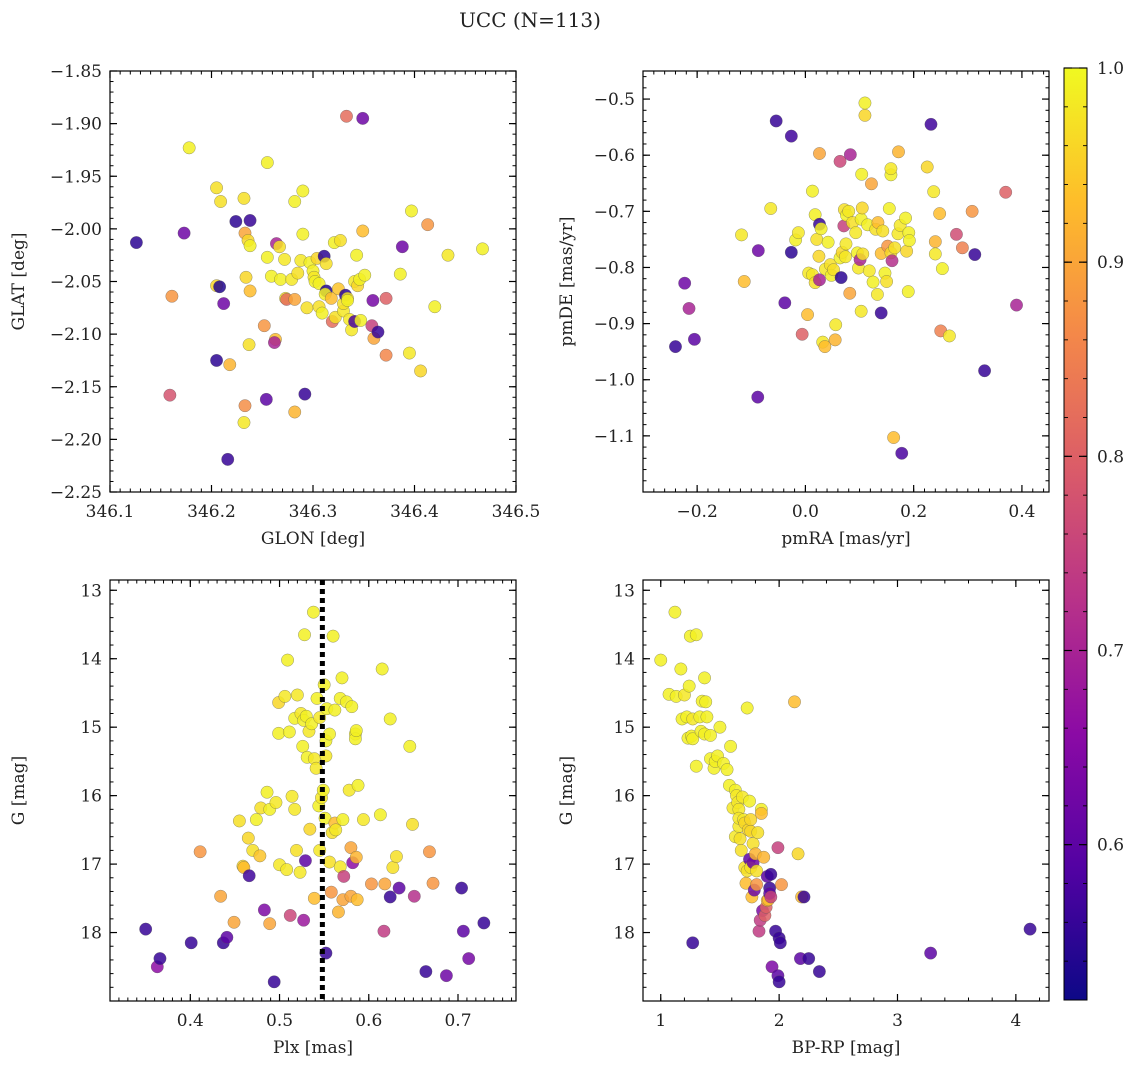 The height and width of the screenshot is (1068, 1136). What do you see at coordinates (1110, 69) in the screenshot?
I see `colorbar-tick-label: 1.0` at bounding box center [1110, 69].